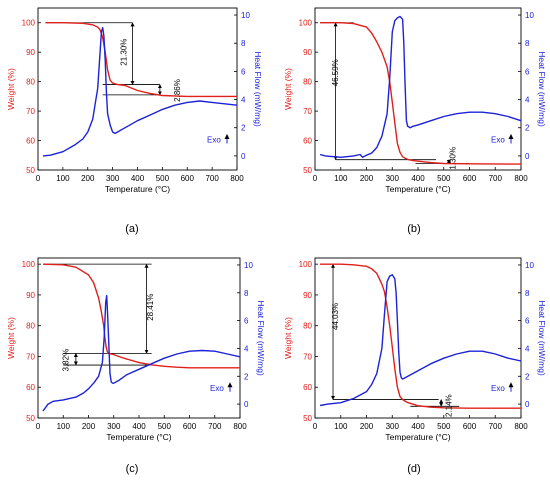 The width and height of the screenshot is (550, 482). What do you see at coordinates (413, 229) in the screenshot?
I see `panel-label: (b)` at bounding box center [413, 229].